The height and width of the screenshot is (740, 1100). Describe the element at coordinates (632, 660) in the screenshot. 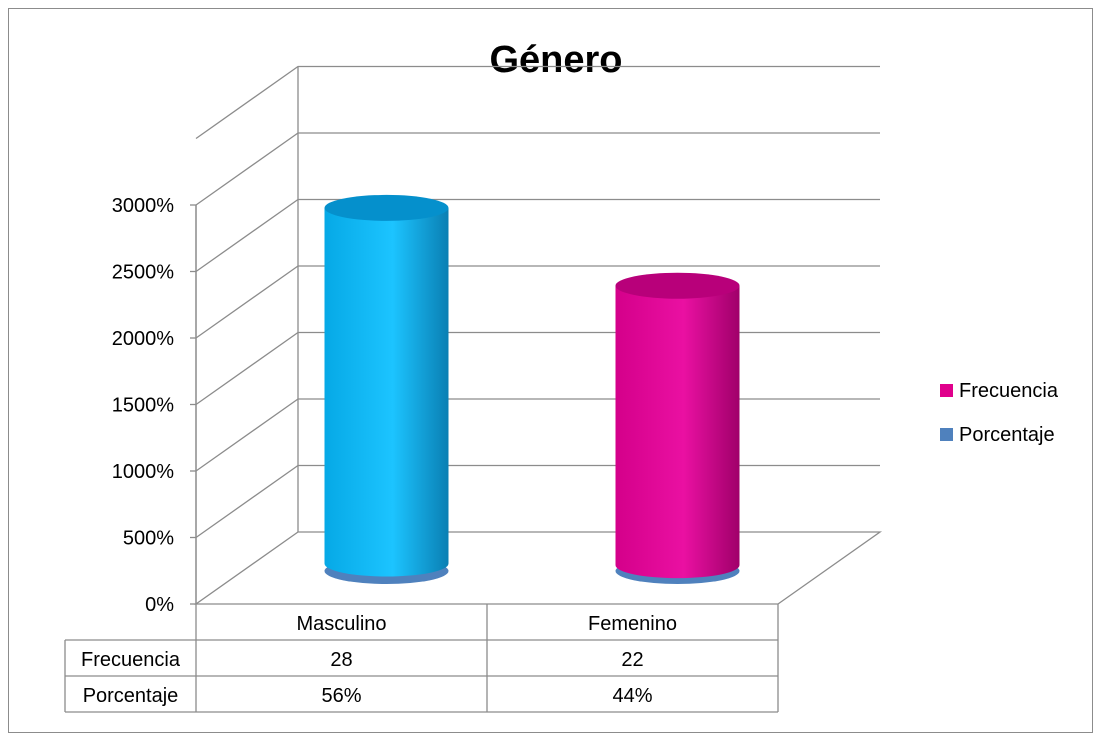

I see `table-cell-frecuencia: 22` at that location.